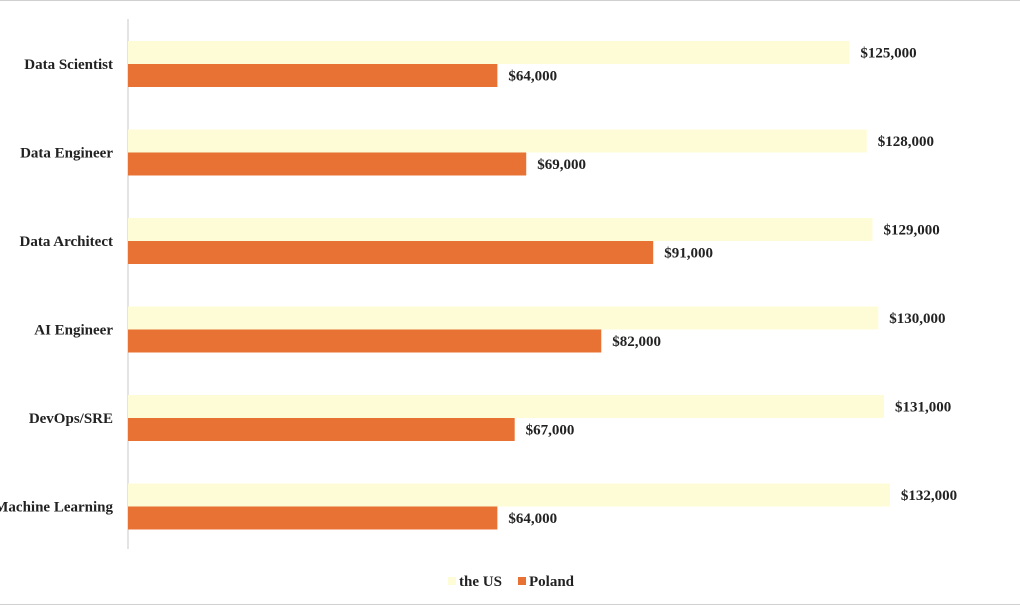 The height and width of the screenshot is (606, 1020). Describe the element at coordinates (489, 52) in the screenshot. I see `bar-the-us-data-scientist` at that location.